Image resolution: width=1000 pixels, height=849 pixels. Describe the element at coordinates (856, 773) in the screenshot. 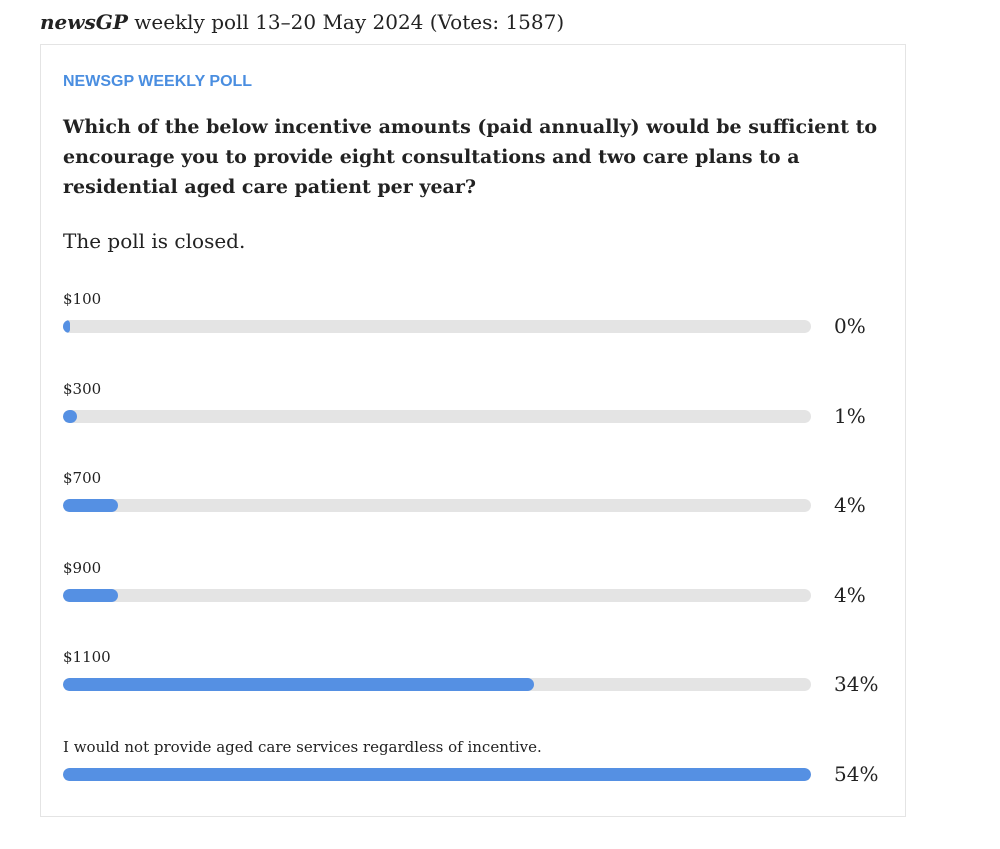

I see `option-percent: 54%` at that location.